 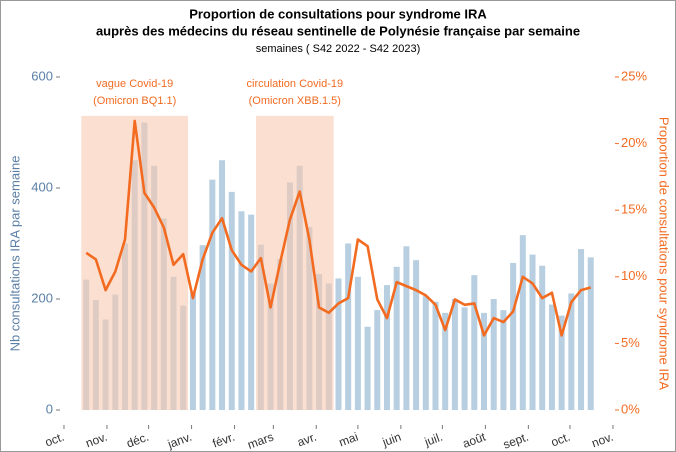 What do you see at coordinates (14, 254) in the screenshot?
I see `y-axis-title: Nb consultations IRA par semaine` at bounding box center [14, 254].